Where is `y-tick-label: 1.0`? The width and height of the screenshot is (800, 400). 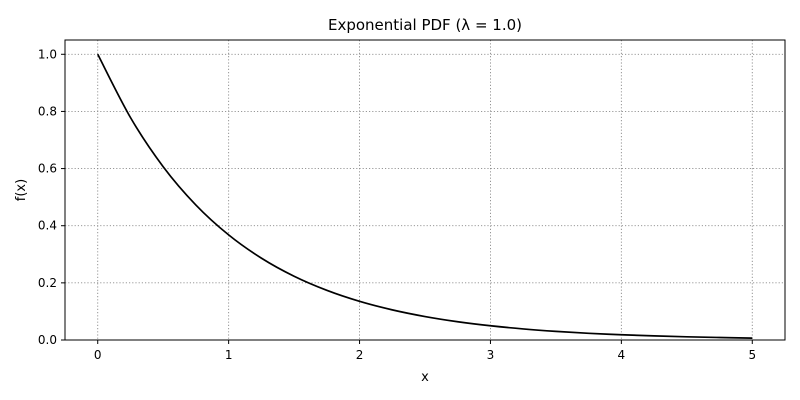
y-tick-label: 1.0 is located at coordinates (47, 54).